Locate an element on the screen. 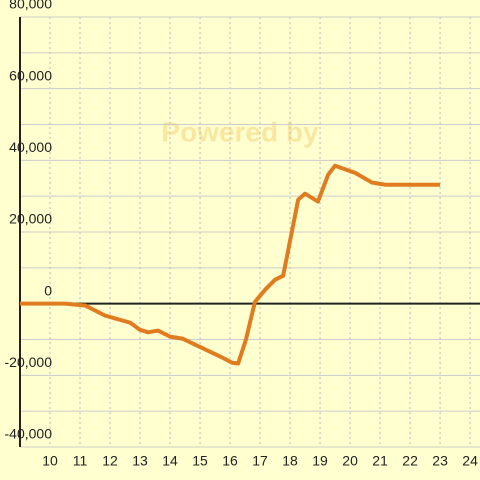  x-tick-label: 20 is located at coordinates (350, 461).